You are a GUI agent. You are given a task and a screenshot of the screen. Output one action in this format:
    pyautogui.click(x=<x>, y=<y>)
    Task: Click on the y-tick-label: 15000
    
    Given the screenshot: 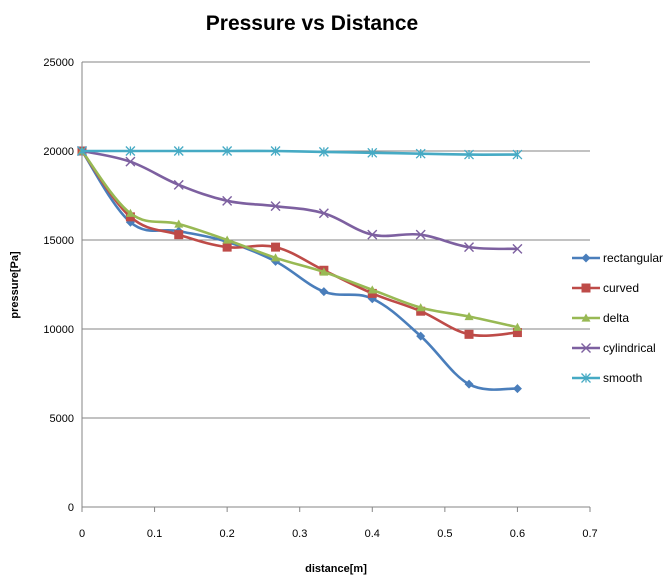 What is the action you would take?
    pyautogui.click(x=58, y=241)
    